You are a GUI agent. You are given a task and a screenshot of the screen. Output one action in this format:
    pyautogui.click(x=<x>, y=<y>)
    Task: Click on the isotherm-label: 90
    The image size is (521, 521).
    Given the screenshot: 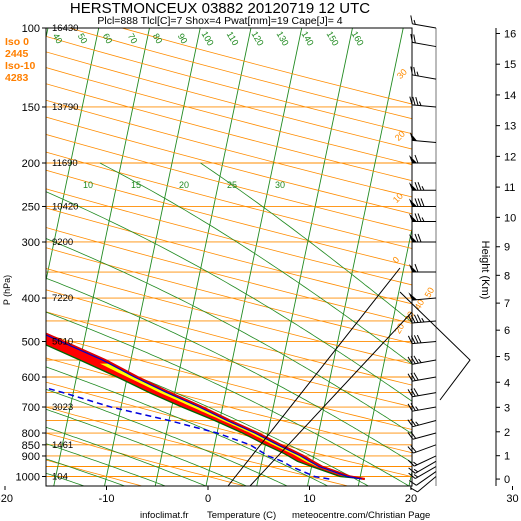 What is the action you would take?
    pyautogui.click(x=183, y=39)
    